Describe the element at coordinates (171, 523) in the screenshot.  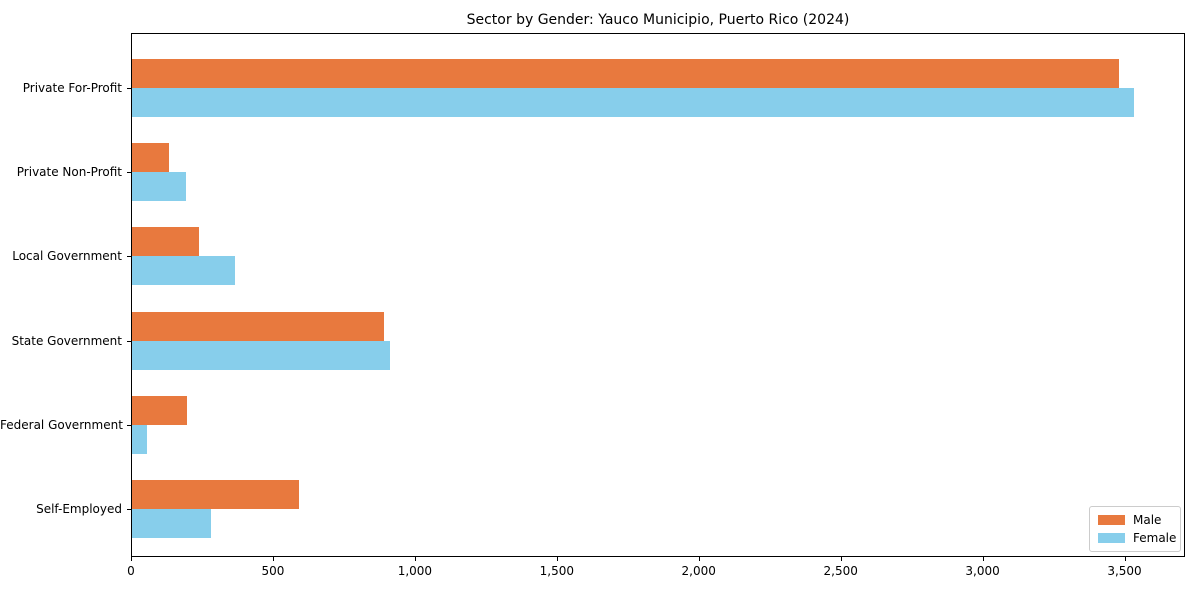
I see `bar-female-self-employed` at that location.